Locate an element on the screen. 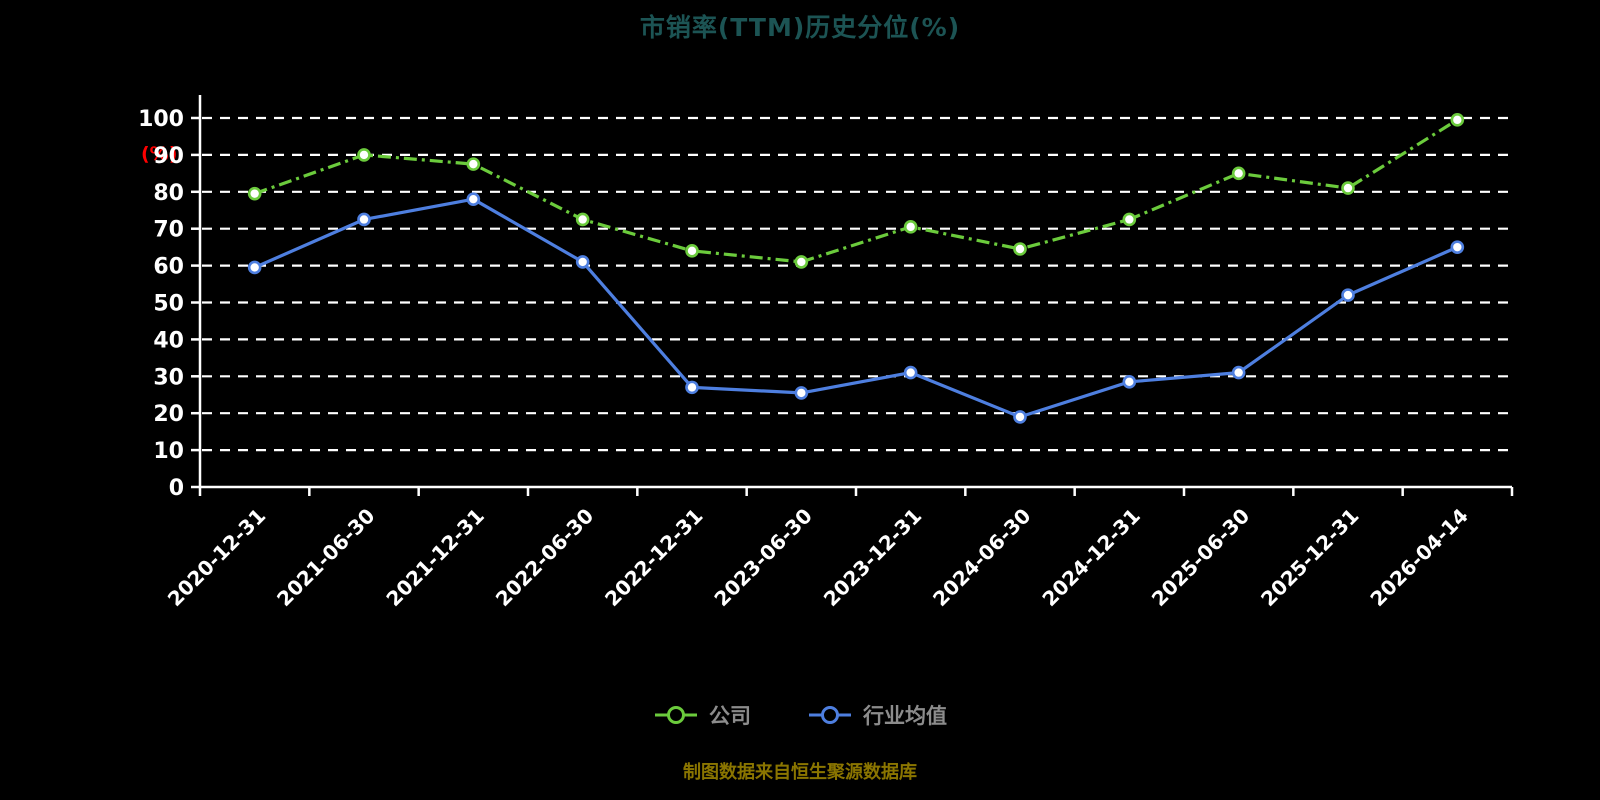 The height and width of the screenshot is (800, 1600). x-axis-tick-label: 2022-12-31 is located at coordinates (653, 557).